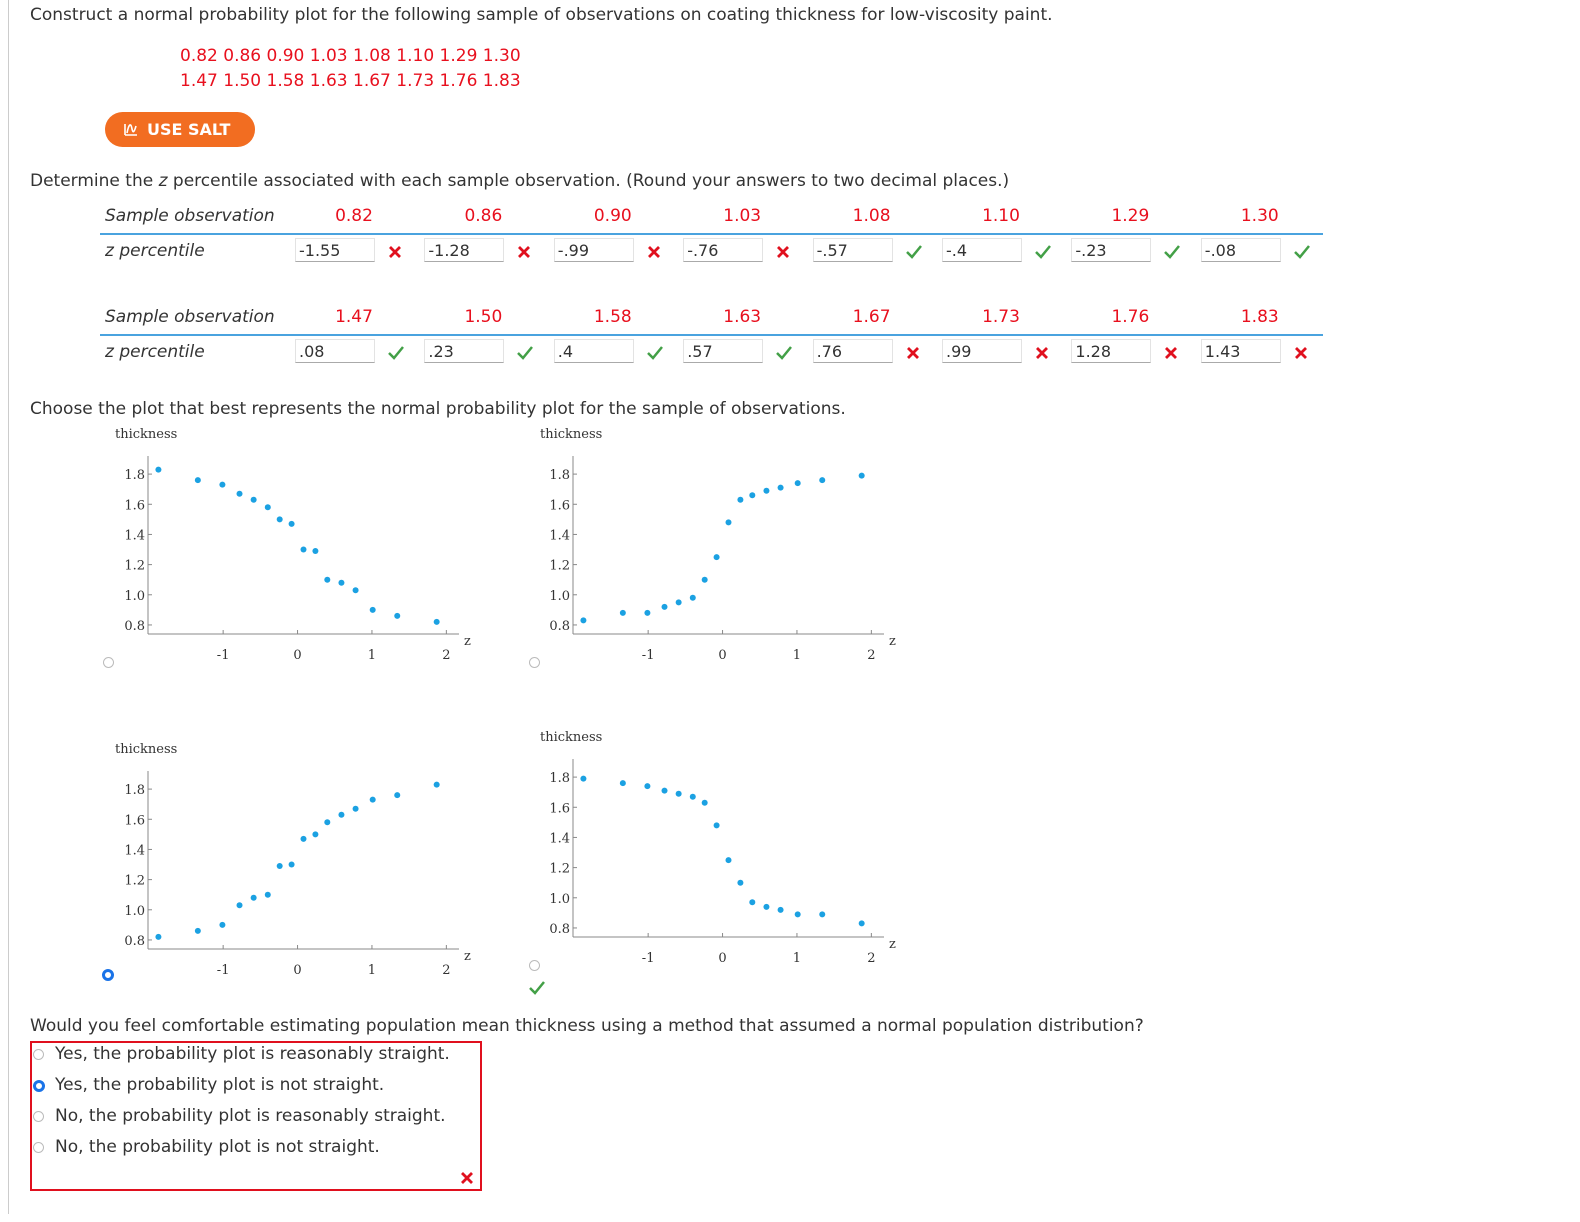 The image size is (1580, 1222). What do you see at coordinates (871, 317) in the screenshot?
I see `observation: 1.67` at bounding box center [871, 317].